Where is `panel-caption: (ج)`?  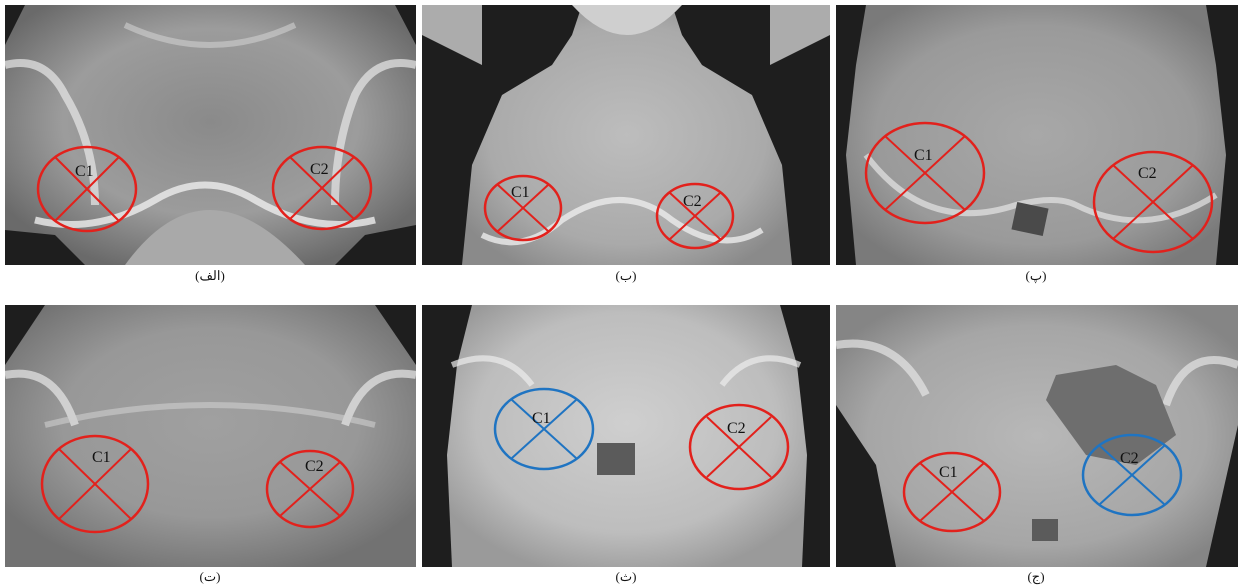
panel-caption: (ج) is located at coordinates (1036, 576).